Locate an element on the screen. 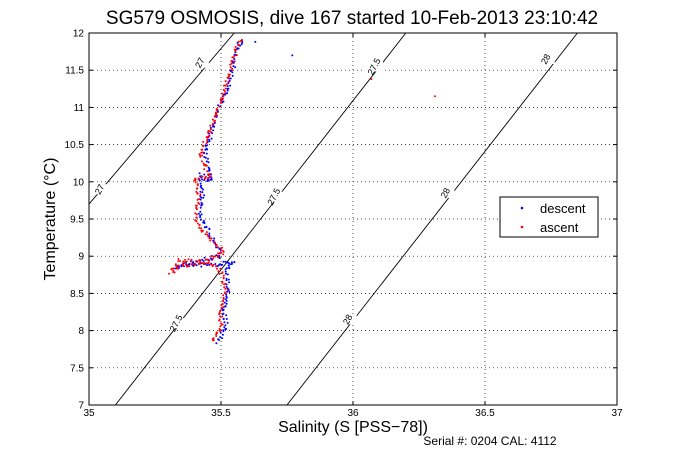  y-tick-label: 7 is located at coordinates (81, 406).